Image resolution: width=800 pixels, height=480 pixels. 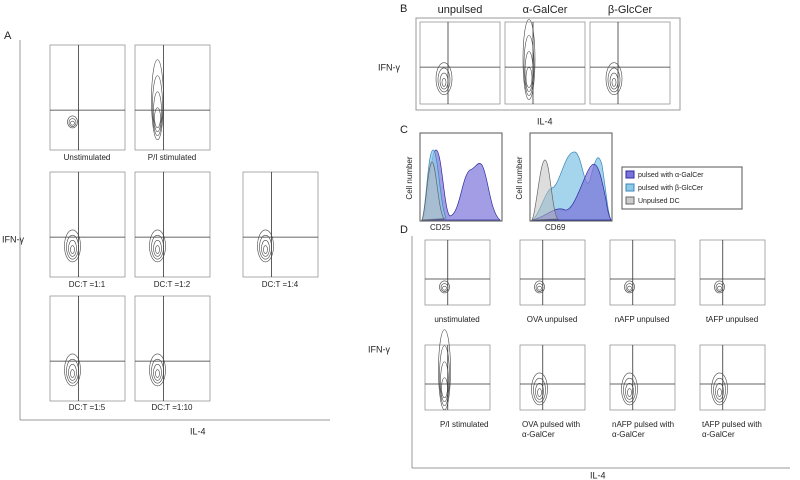 I want to click on caption: tAFP unpulsed, so click(x=732, y=319).